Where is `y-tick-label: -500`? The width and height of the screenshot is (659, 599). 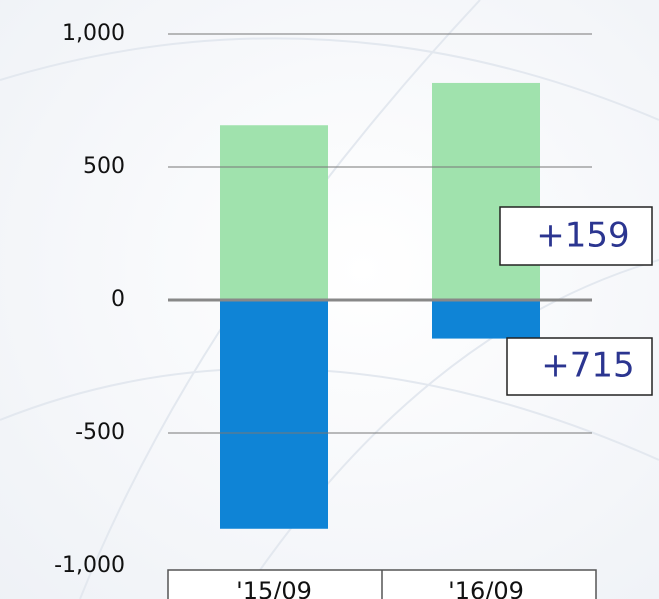 y-tick-label: -500 is located at coordinates (100, 432).